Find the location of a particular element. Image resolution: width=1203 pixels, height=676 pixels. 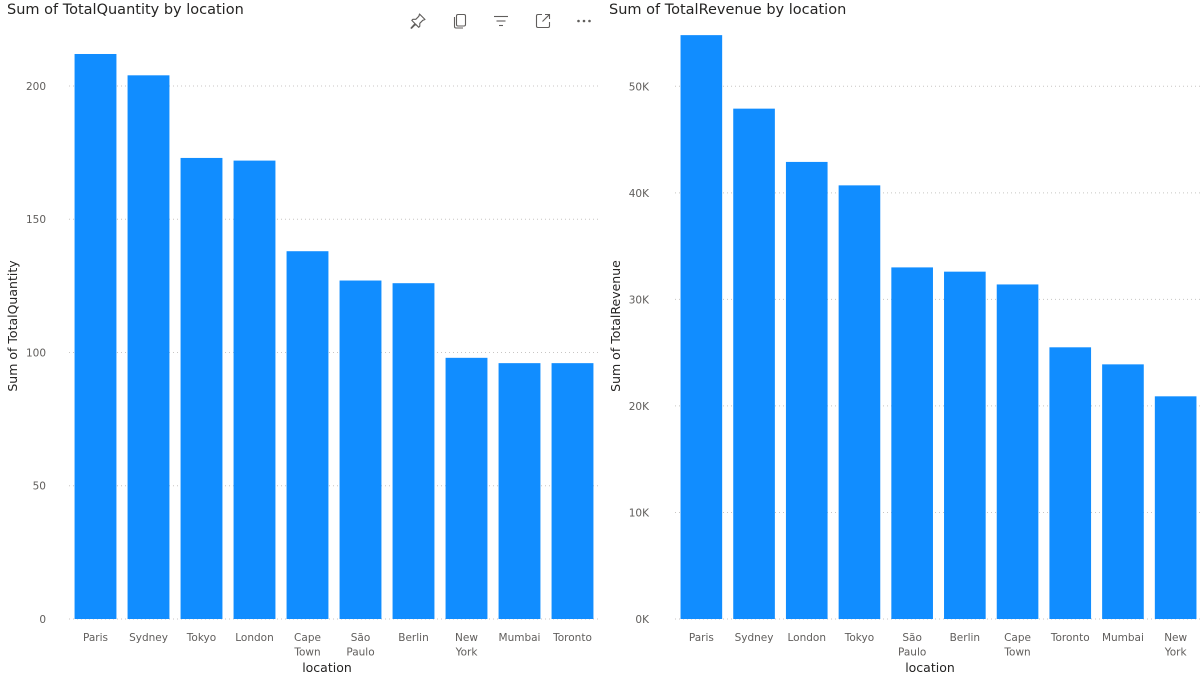

focus-mode-icon is located at coordinates (542, 21).